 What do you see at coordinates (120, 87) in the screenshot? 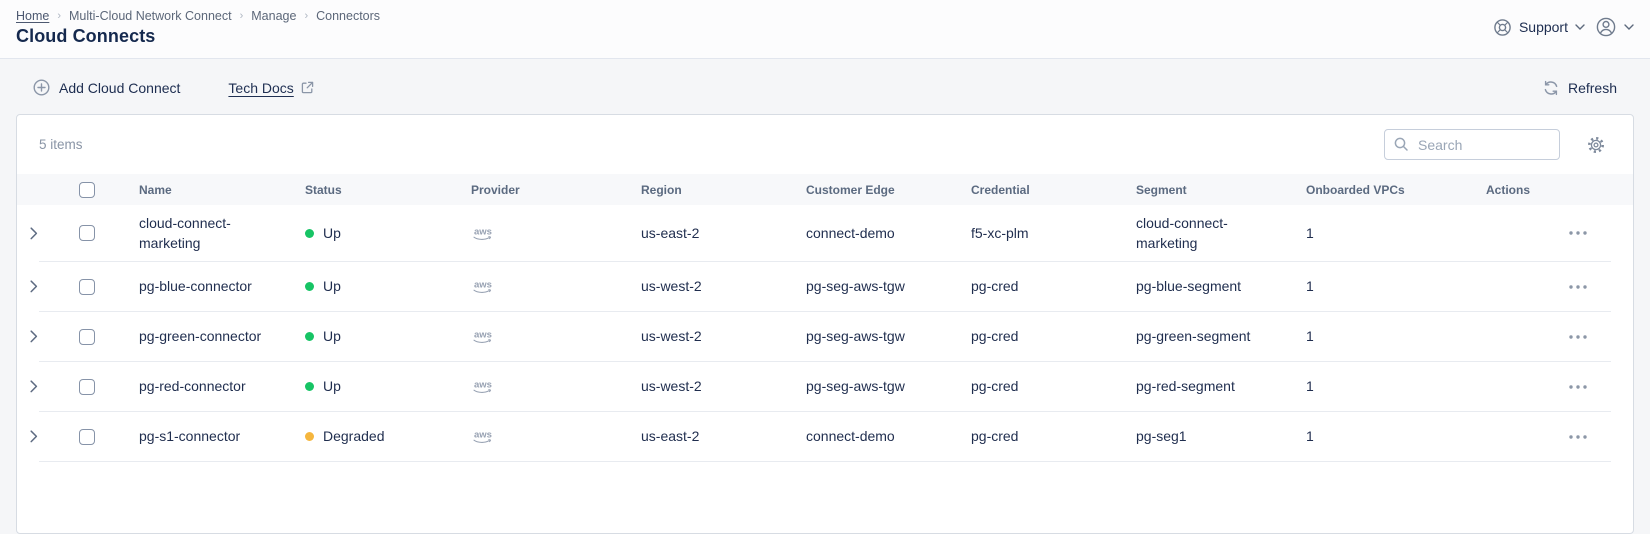
I see `add-cloud-connect-label: Add Cloud Connect` at bounding box center [120, 87].